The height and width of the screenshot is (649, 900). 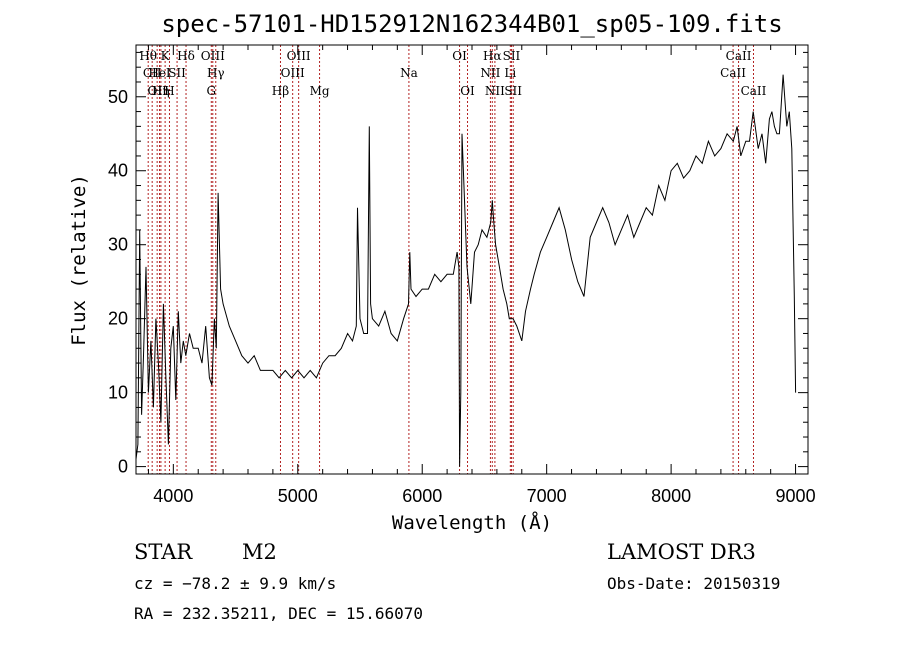 What do you see at coordinates (161, 91) in the screenshot?
I see `line-label: Hη` at bounding box center [161, 91].